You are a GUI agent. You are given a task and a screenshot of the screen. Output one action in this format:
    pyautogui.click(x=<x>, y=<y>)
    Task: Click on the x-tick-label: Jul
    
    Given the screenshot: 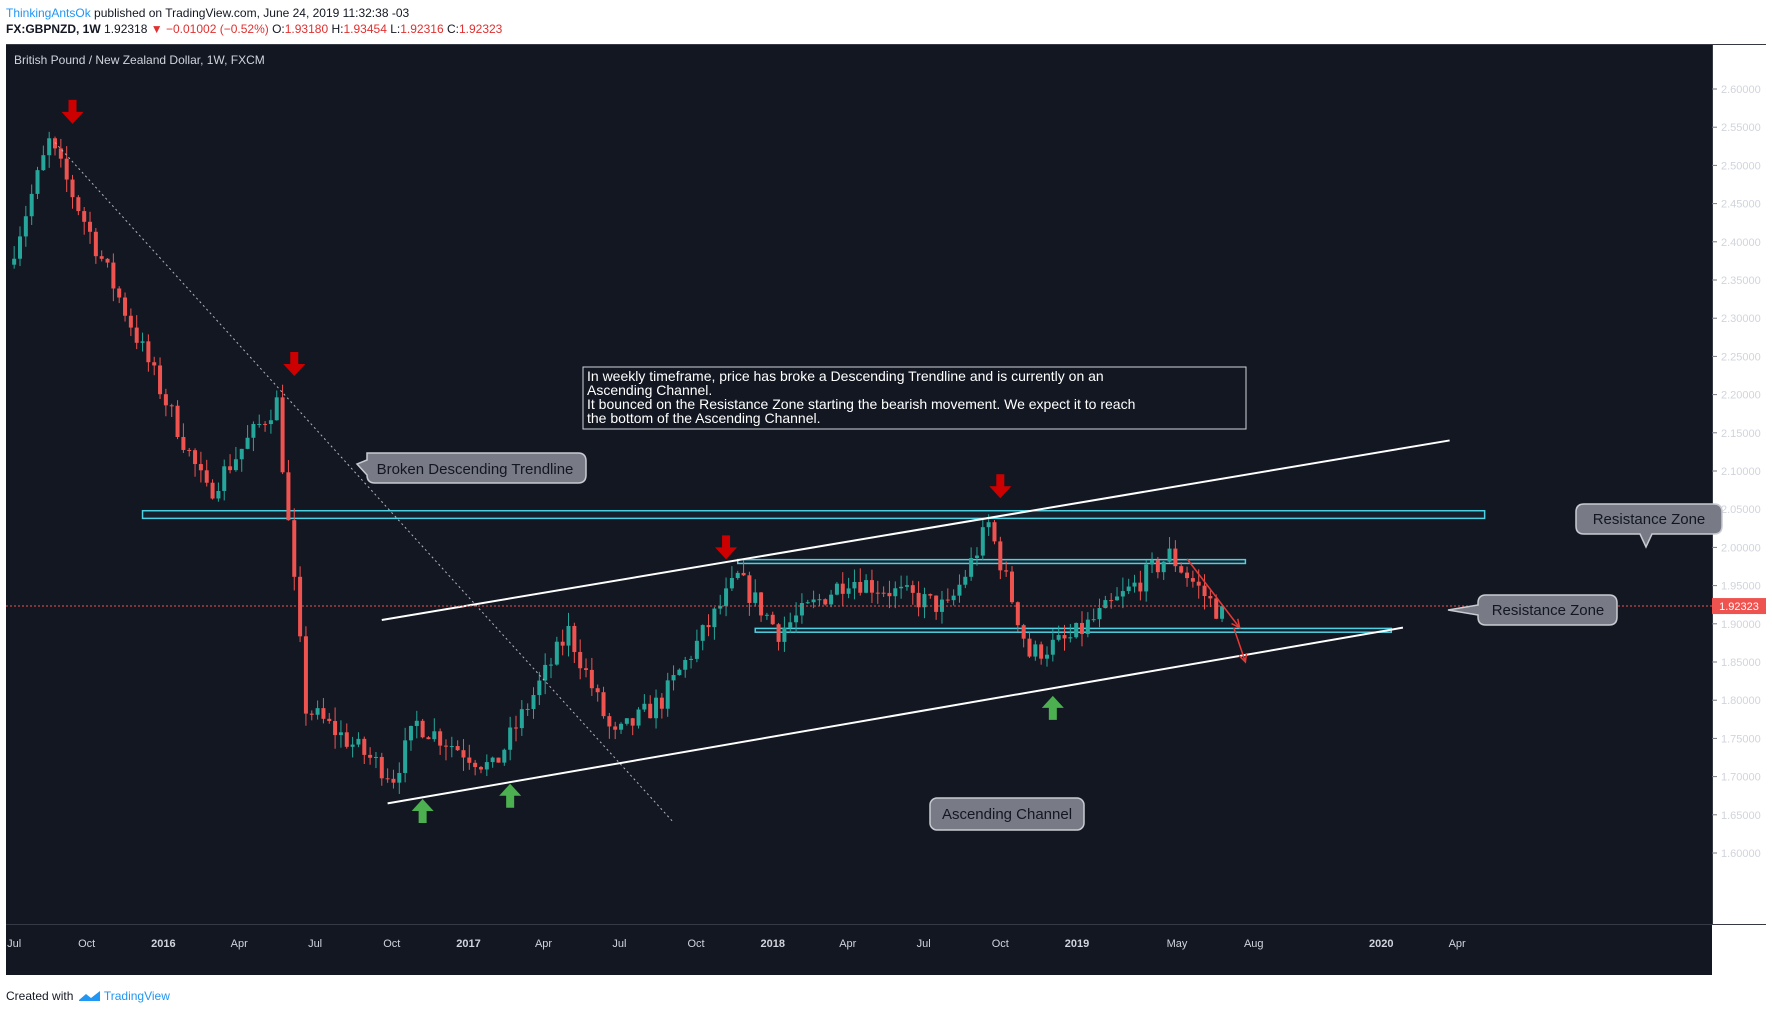 What is the action you would take?
    pyautogui.click(x=924, y=944)
    